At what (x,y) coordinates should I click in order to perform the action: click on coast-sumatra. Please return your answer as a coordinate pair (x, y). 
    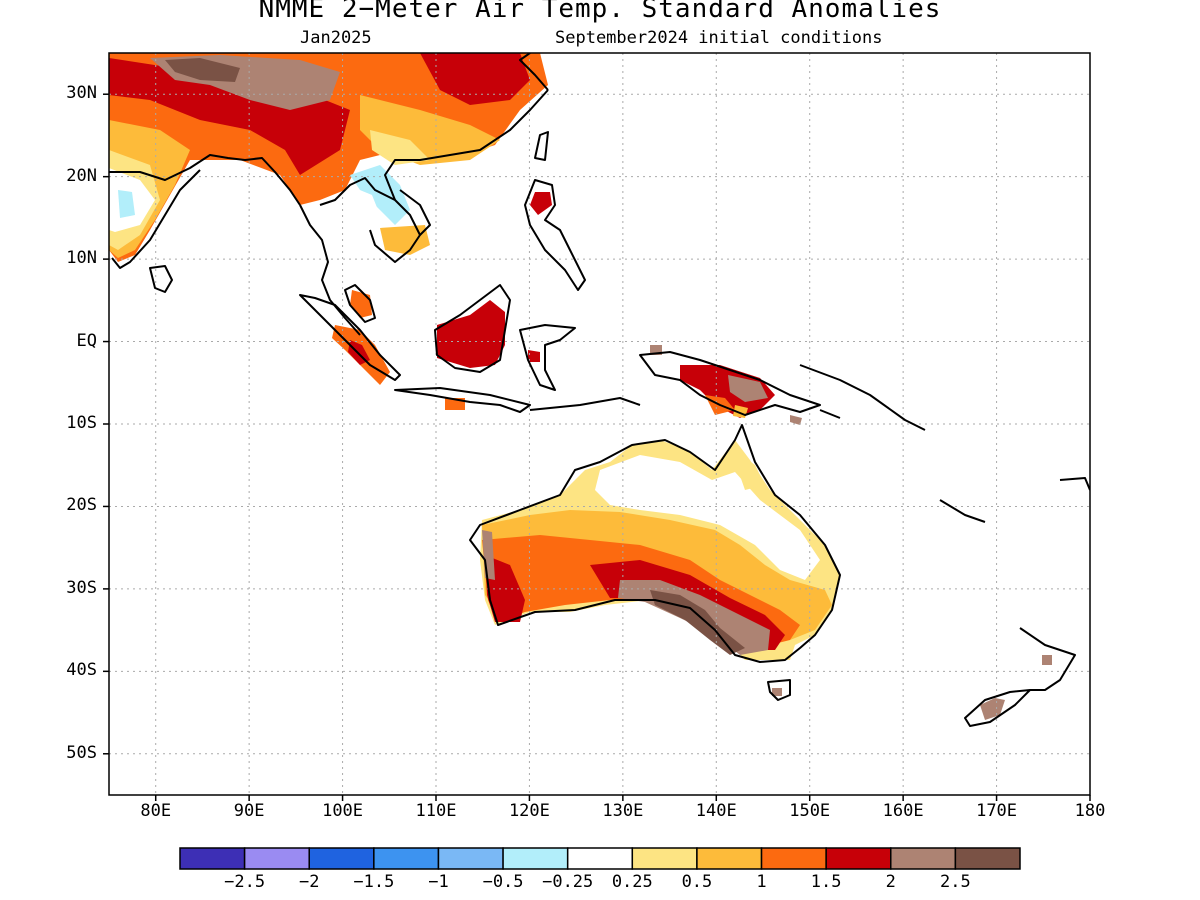
    Looking at the image, I should click on (350, 337).